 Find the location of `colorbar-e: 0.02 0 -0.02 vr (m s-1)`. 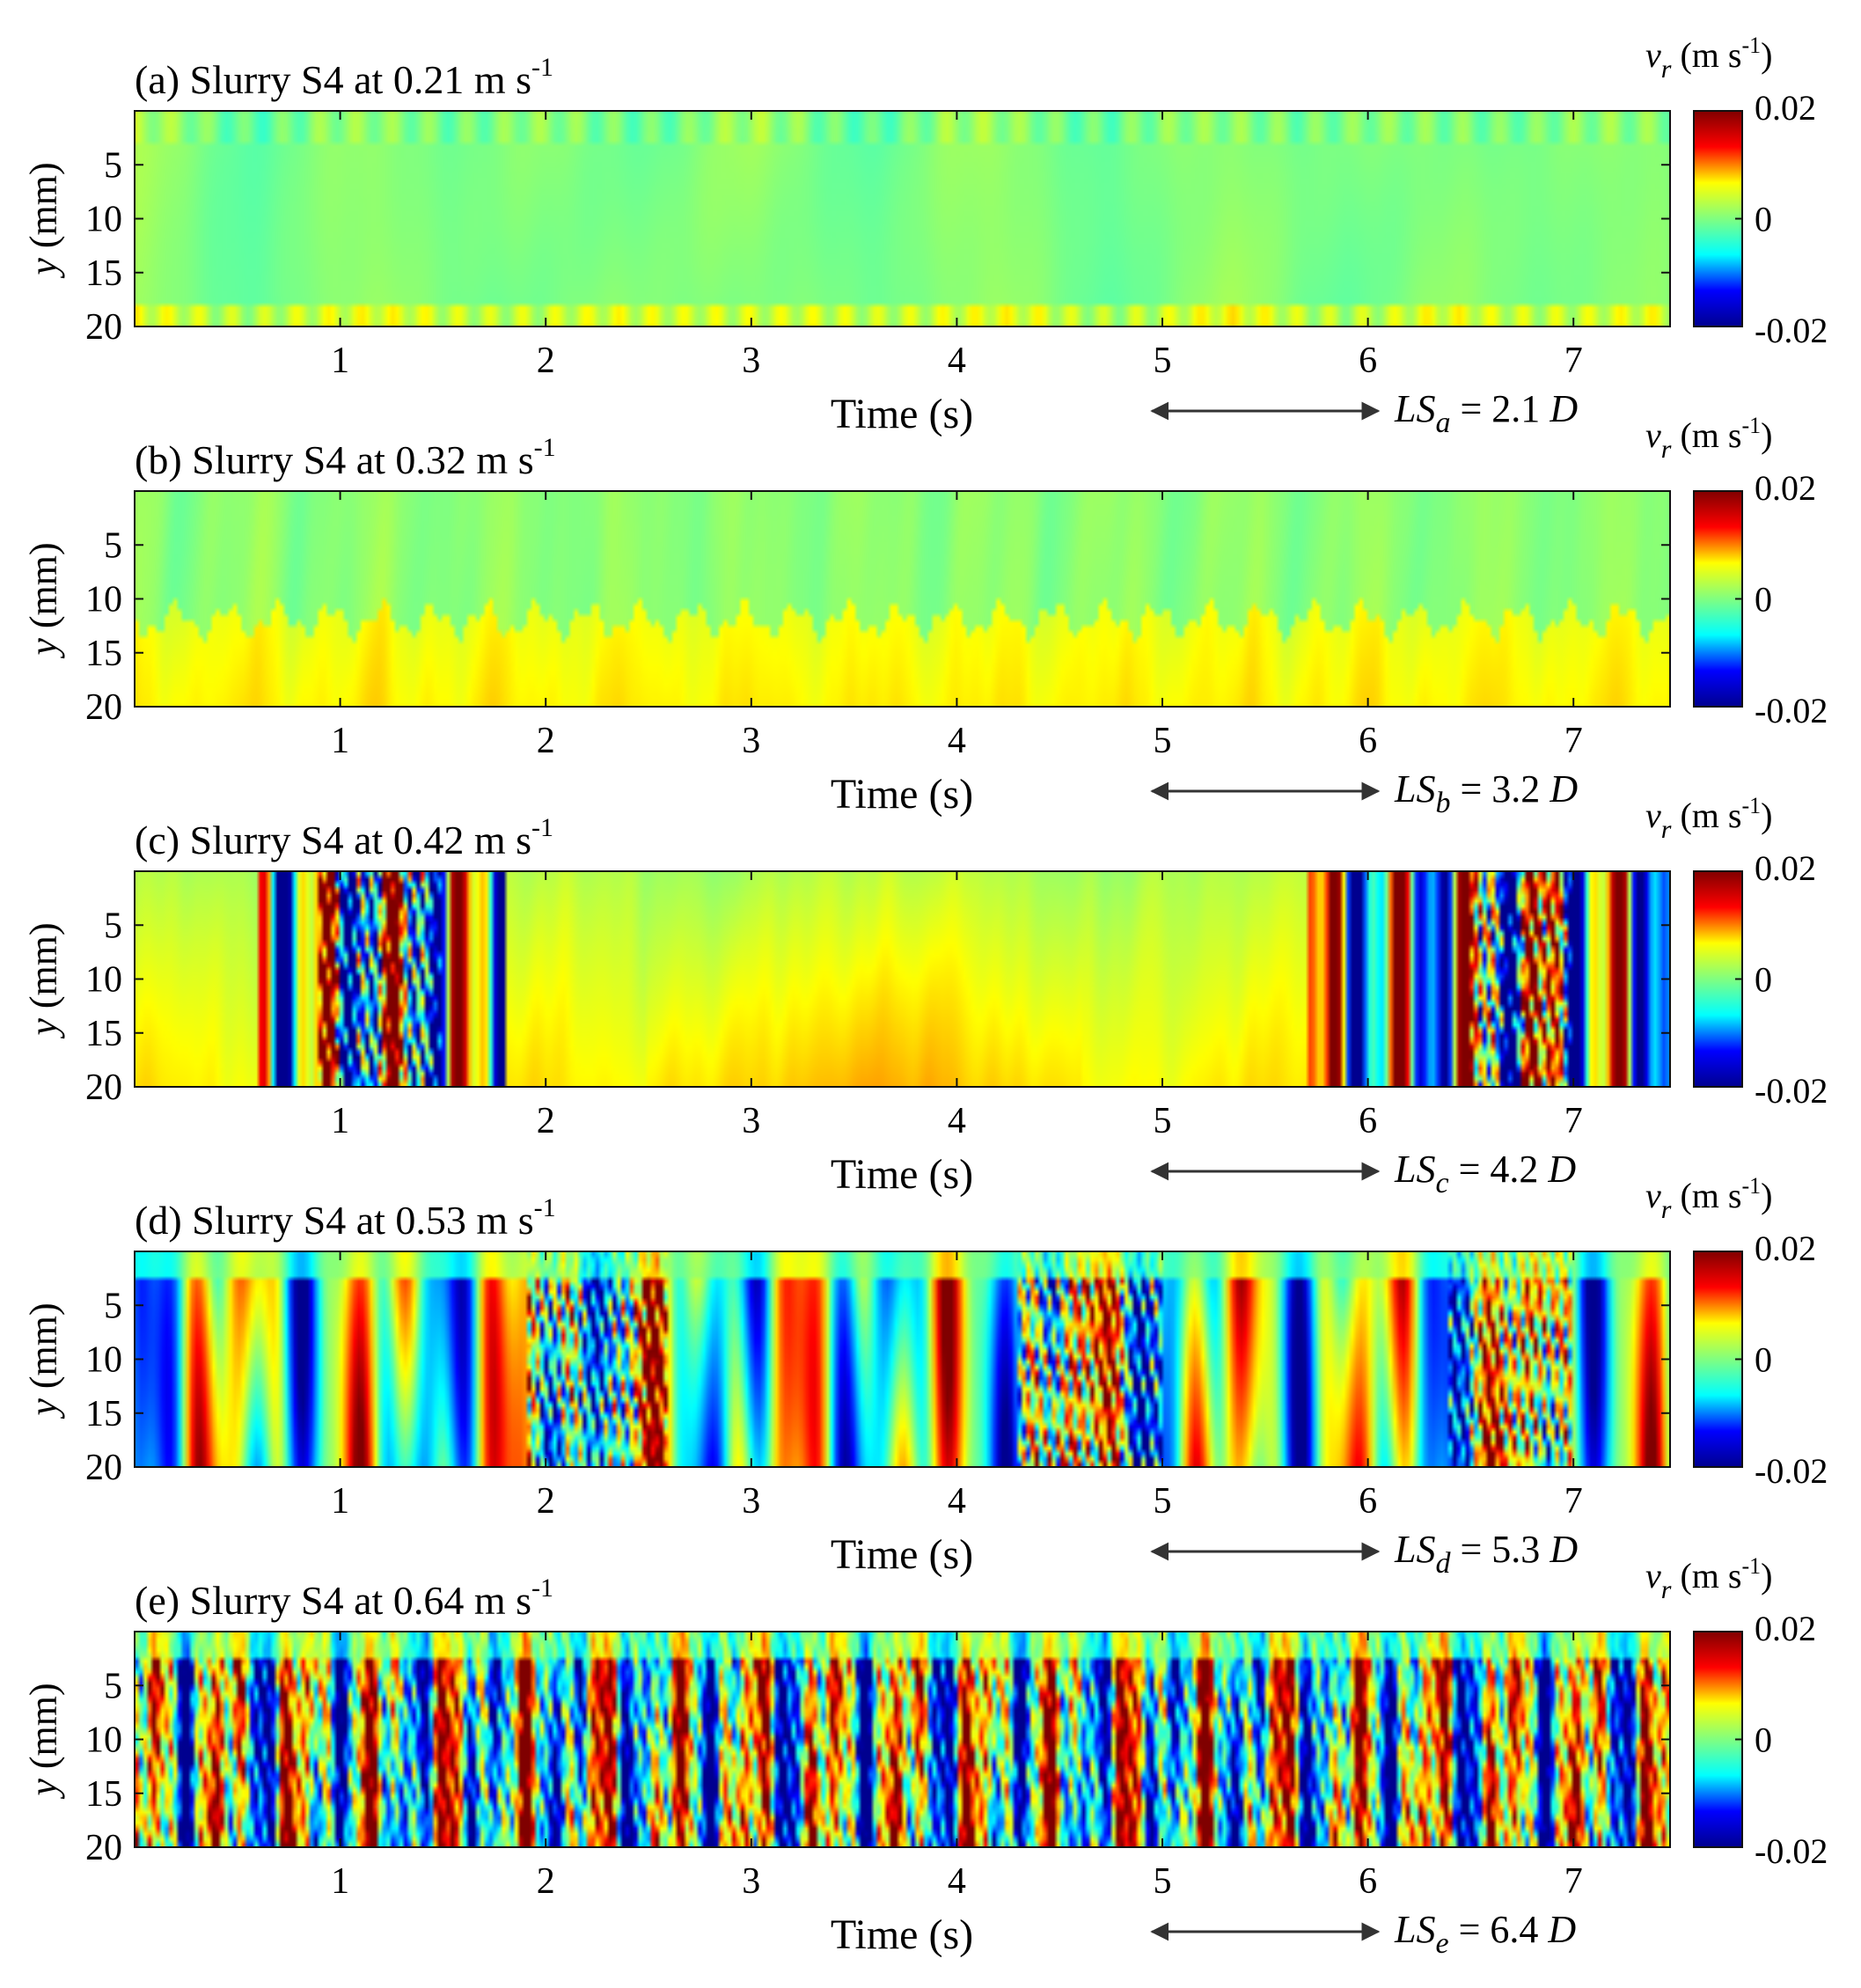

colorbar-e: 0.02 0 -0.02 vr (m s-1) is located at coordinates (1736, 1712).